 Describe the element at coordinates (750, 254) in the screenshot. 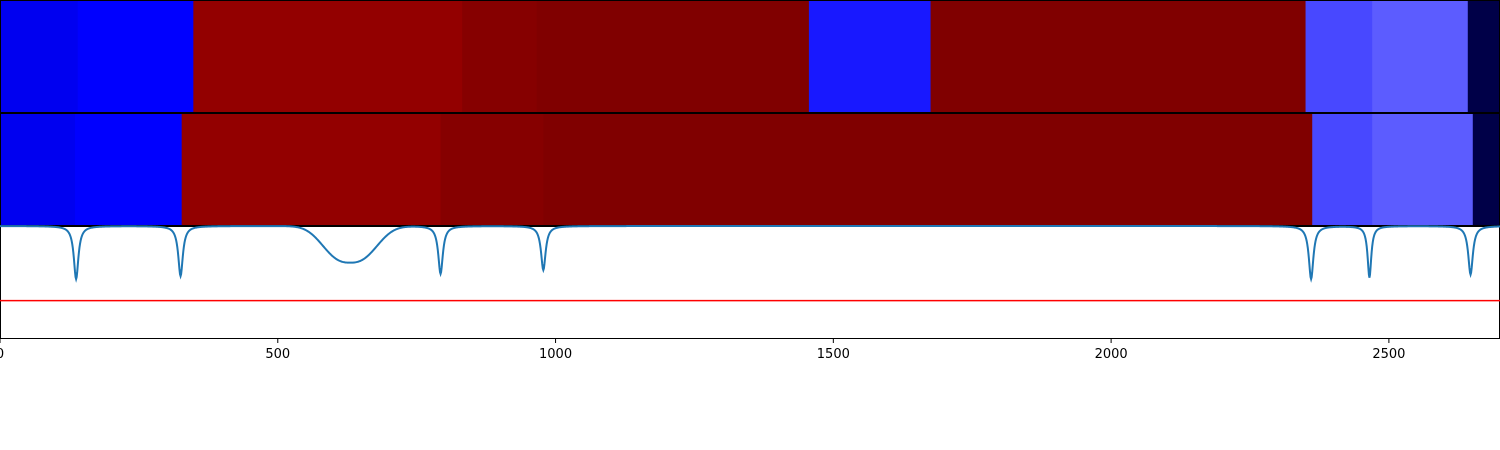

I see `series-line` at that location.